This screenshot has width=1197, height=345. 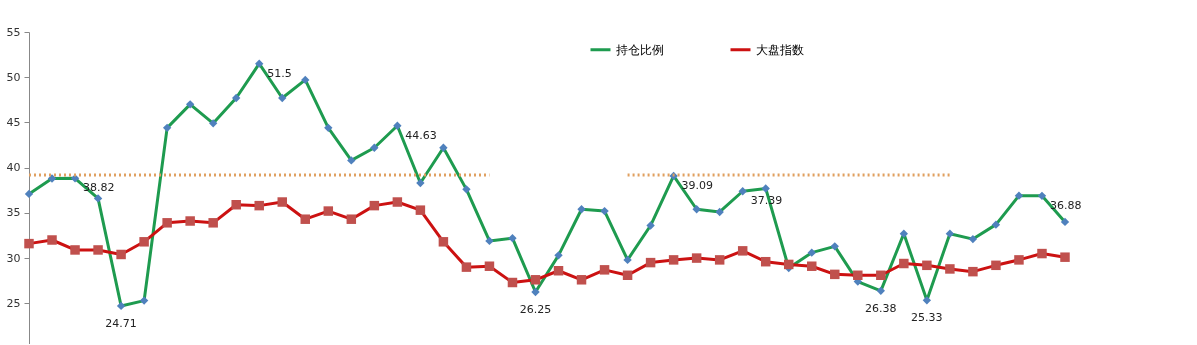 What do you see at coordinates (1065, 205) in the screenshot?
I see `data-label: 36.88` at bounding box center [1065, 205].